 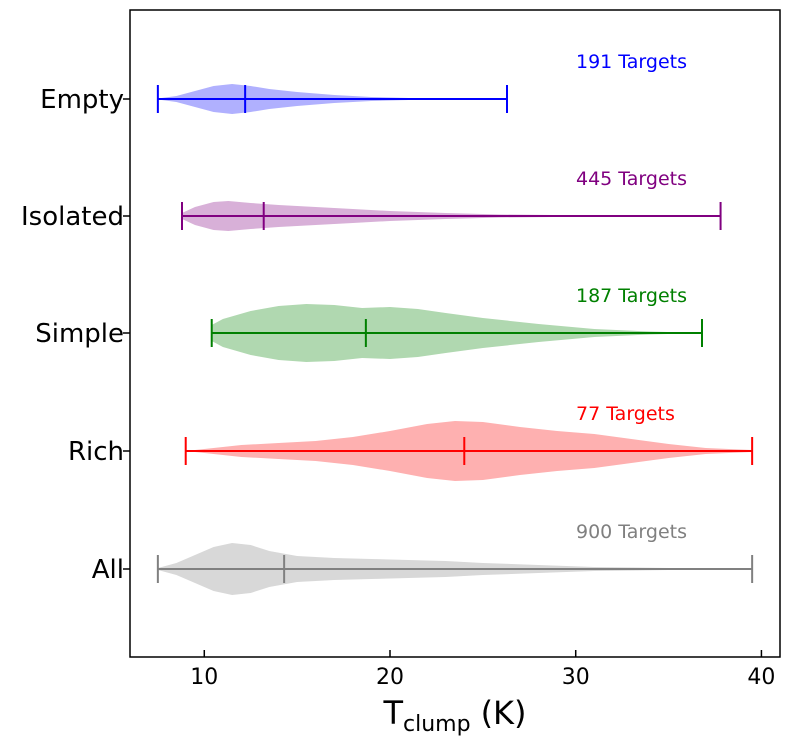 What do you see at coordinates (421, 82) in the screenshot?
I see `violin-empty: 191 Targets` at bounding box center [421, 82].